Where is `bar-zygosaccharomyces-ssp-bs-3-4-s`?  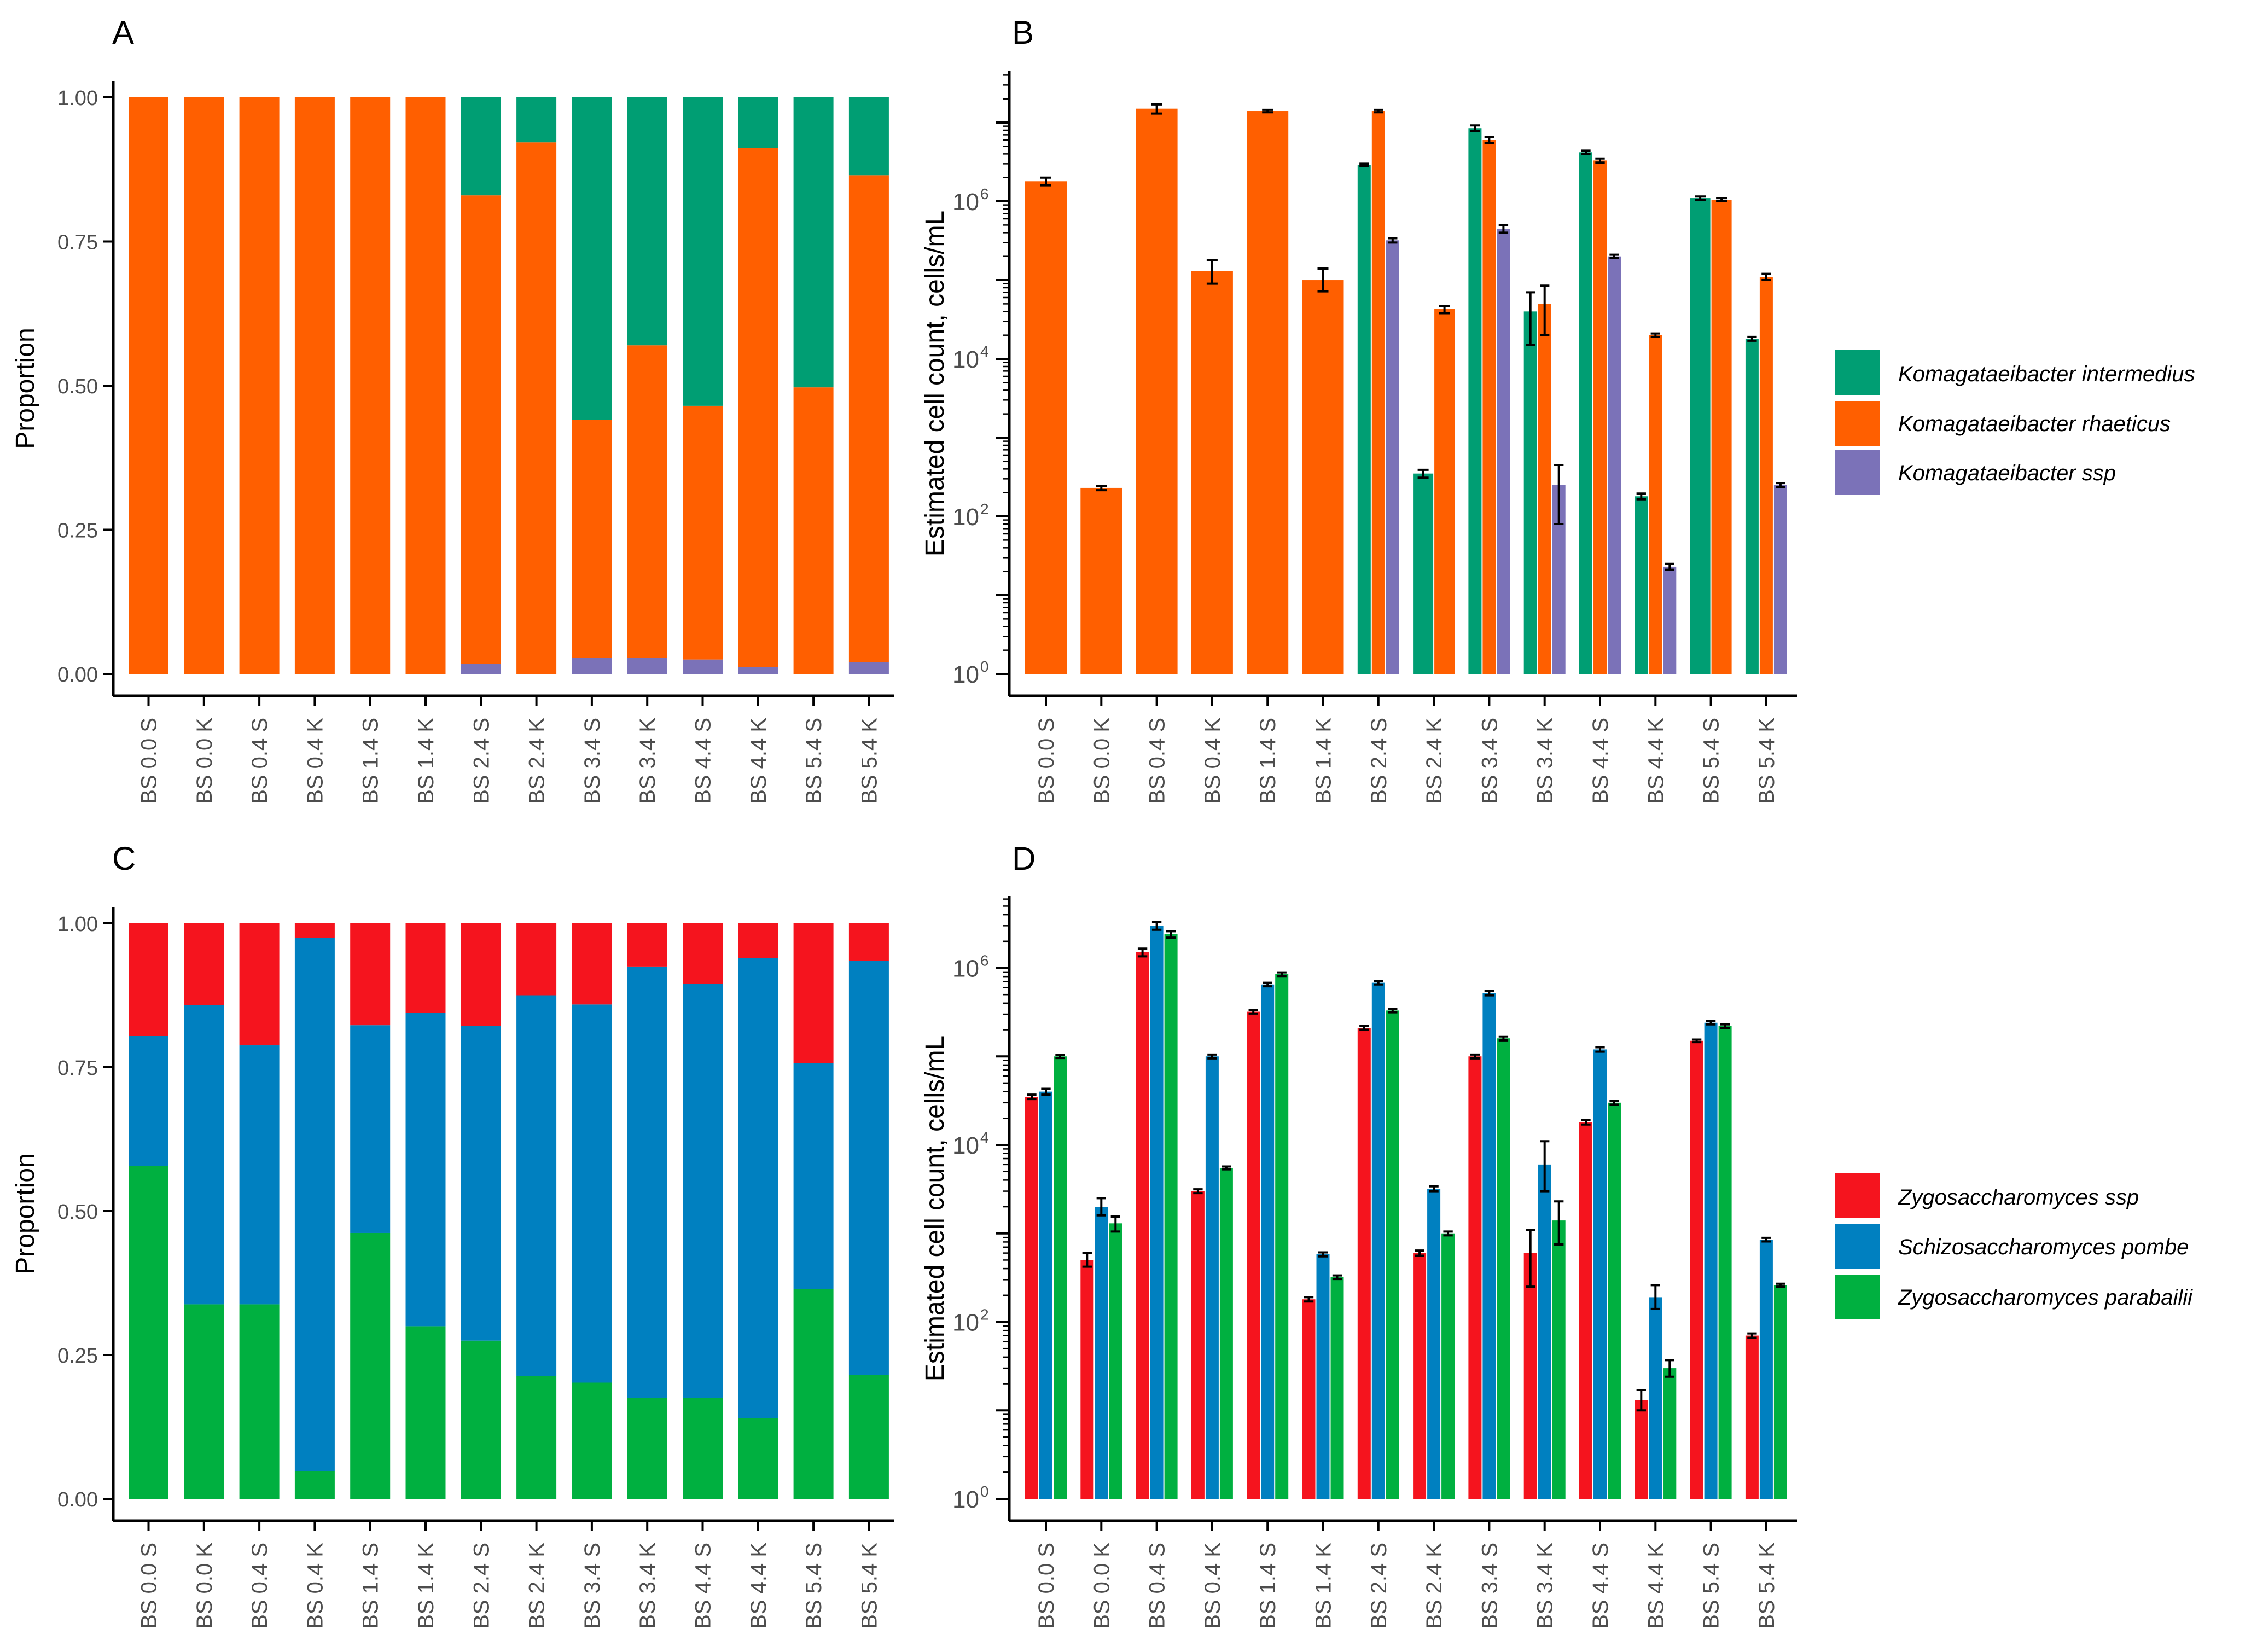 bar-zygosaccharomyces-ssp-bs-3-4-s is located at coordinates (1475, 1277).